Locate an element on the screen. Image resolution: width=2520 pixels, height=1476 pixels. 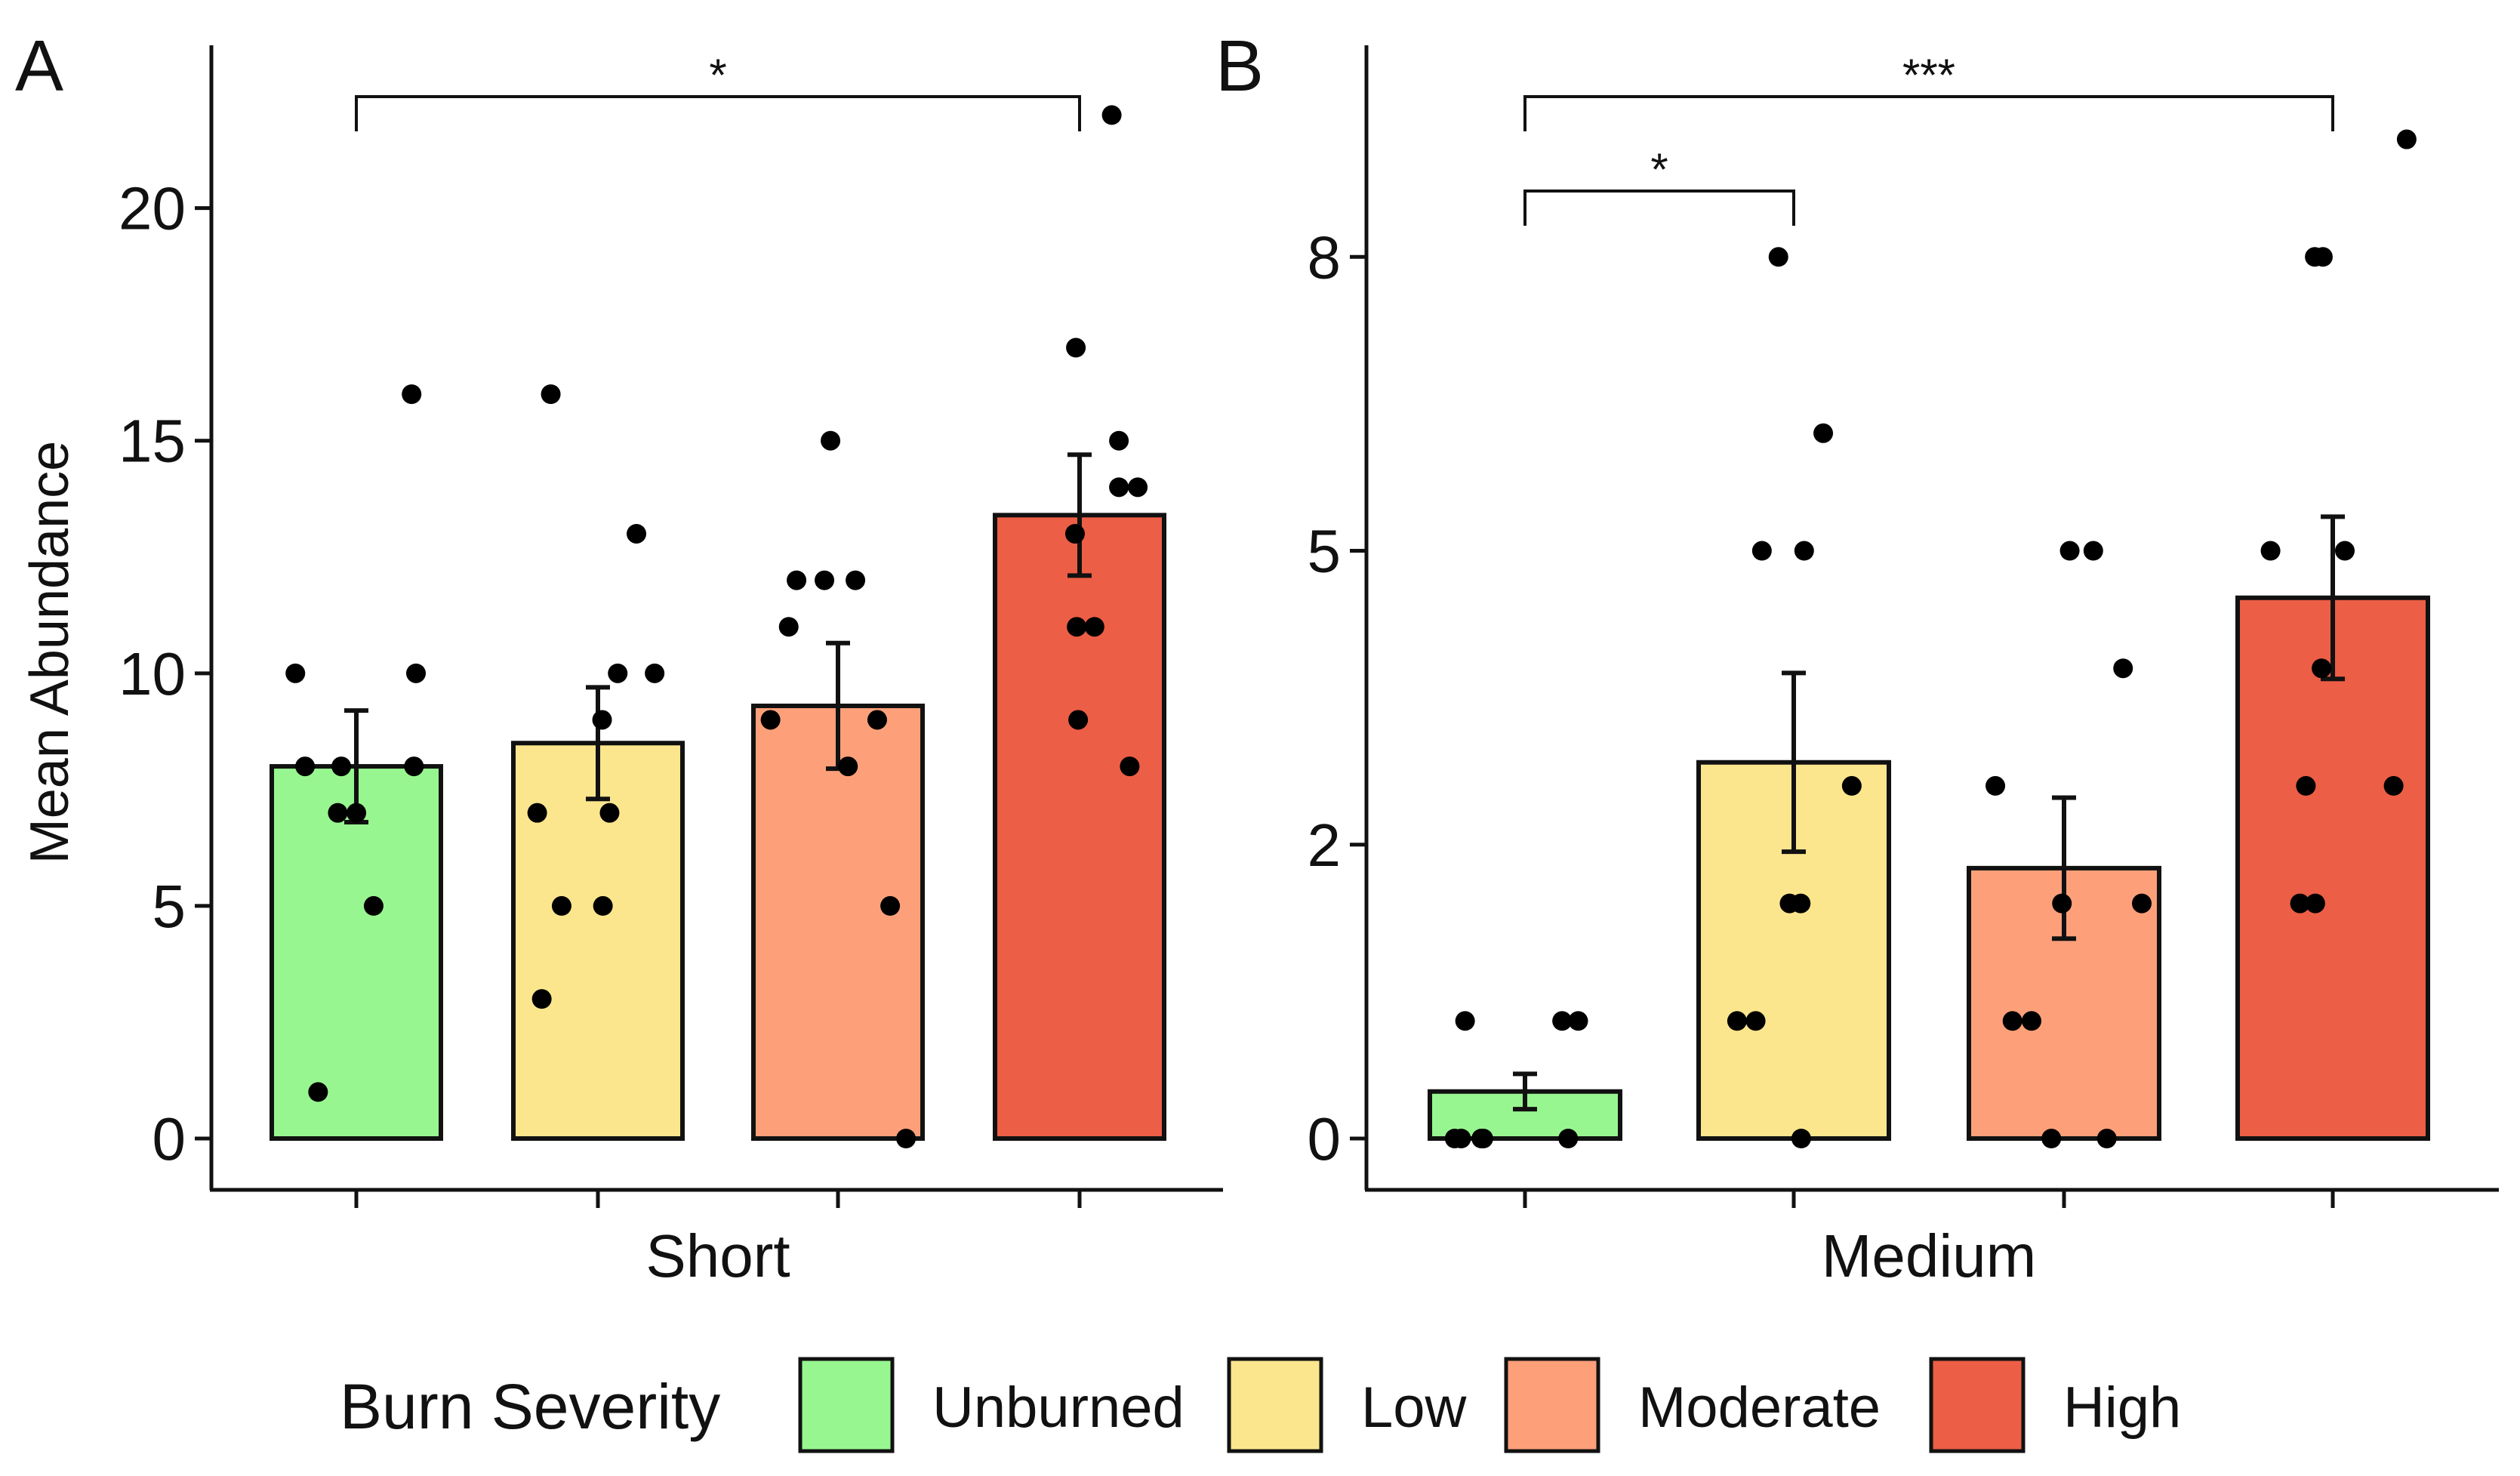
legend-swatch-unburned is located at coordinates (847, 1405).